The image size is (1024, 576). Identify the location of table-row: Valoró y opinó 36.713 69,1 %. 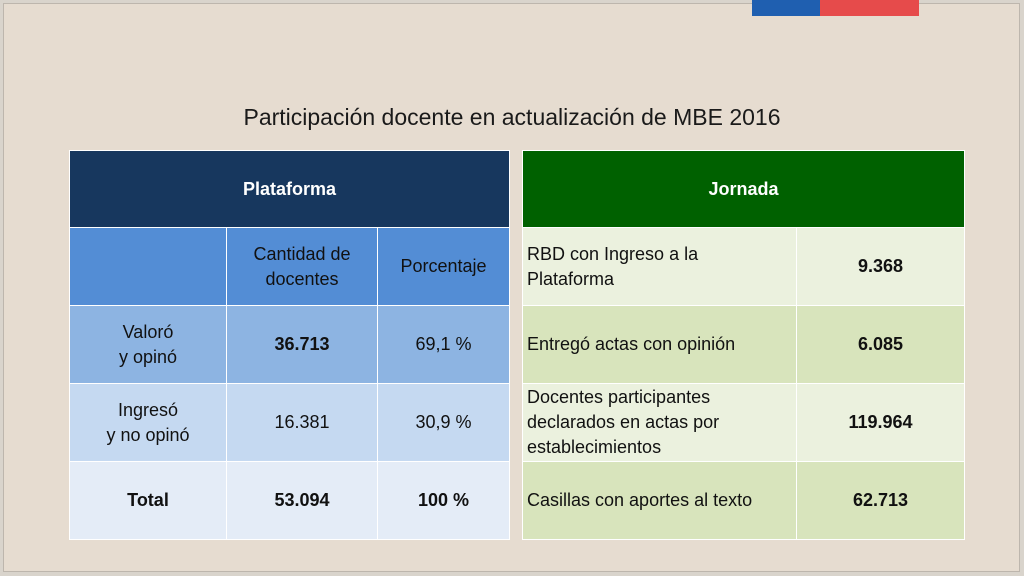
(290, 344).